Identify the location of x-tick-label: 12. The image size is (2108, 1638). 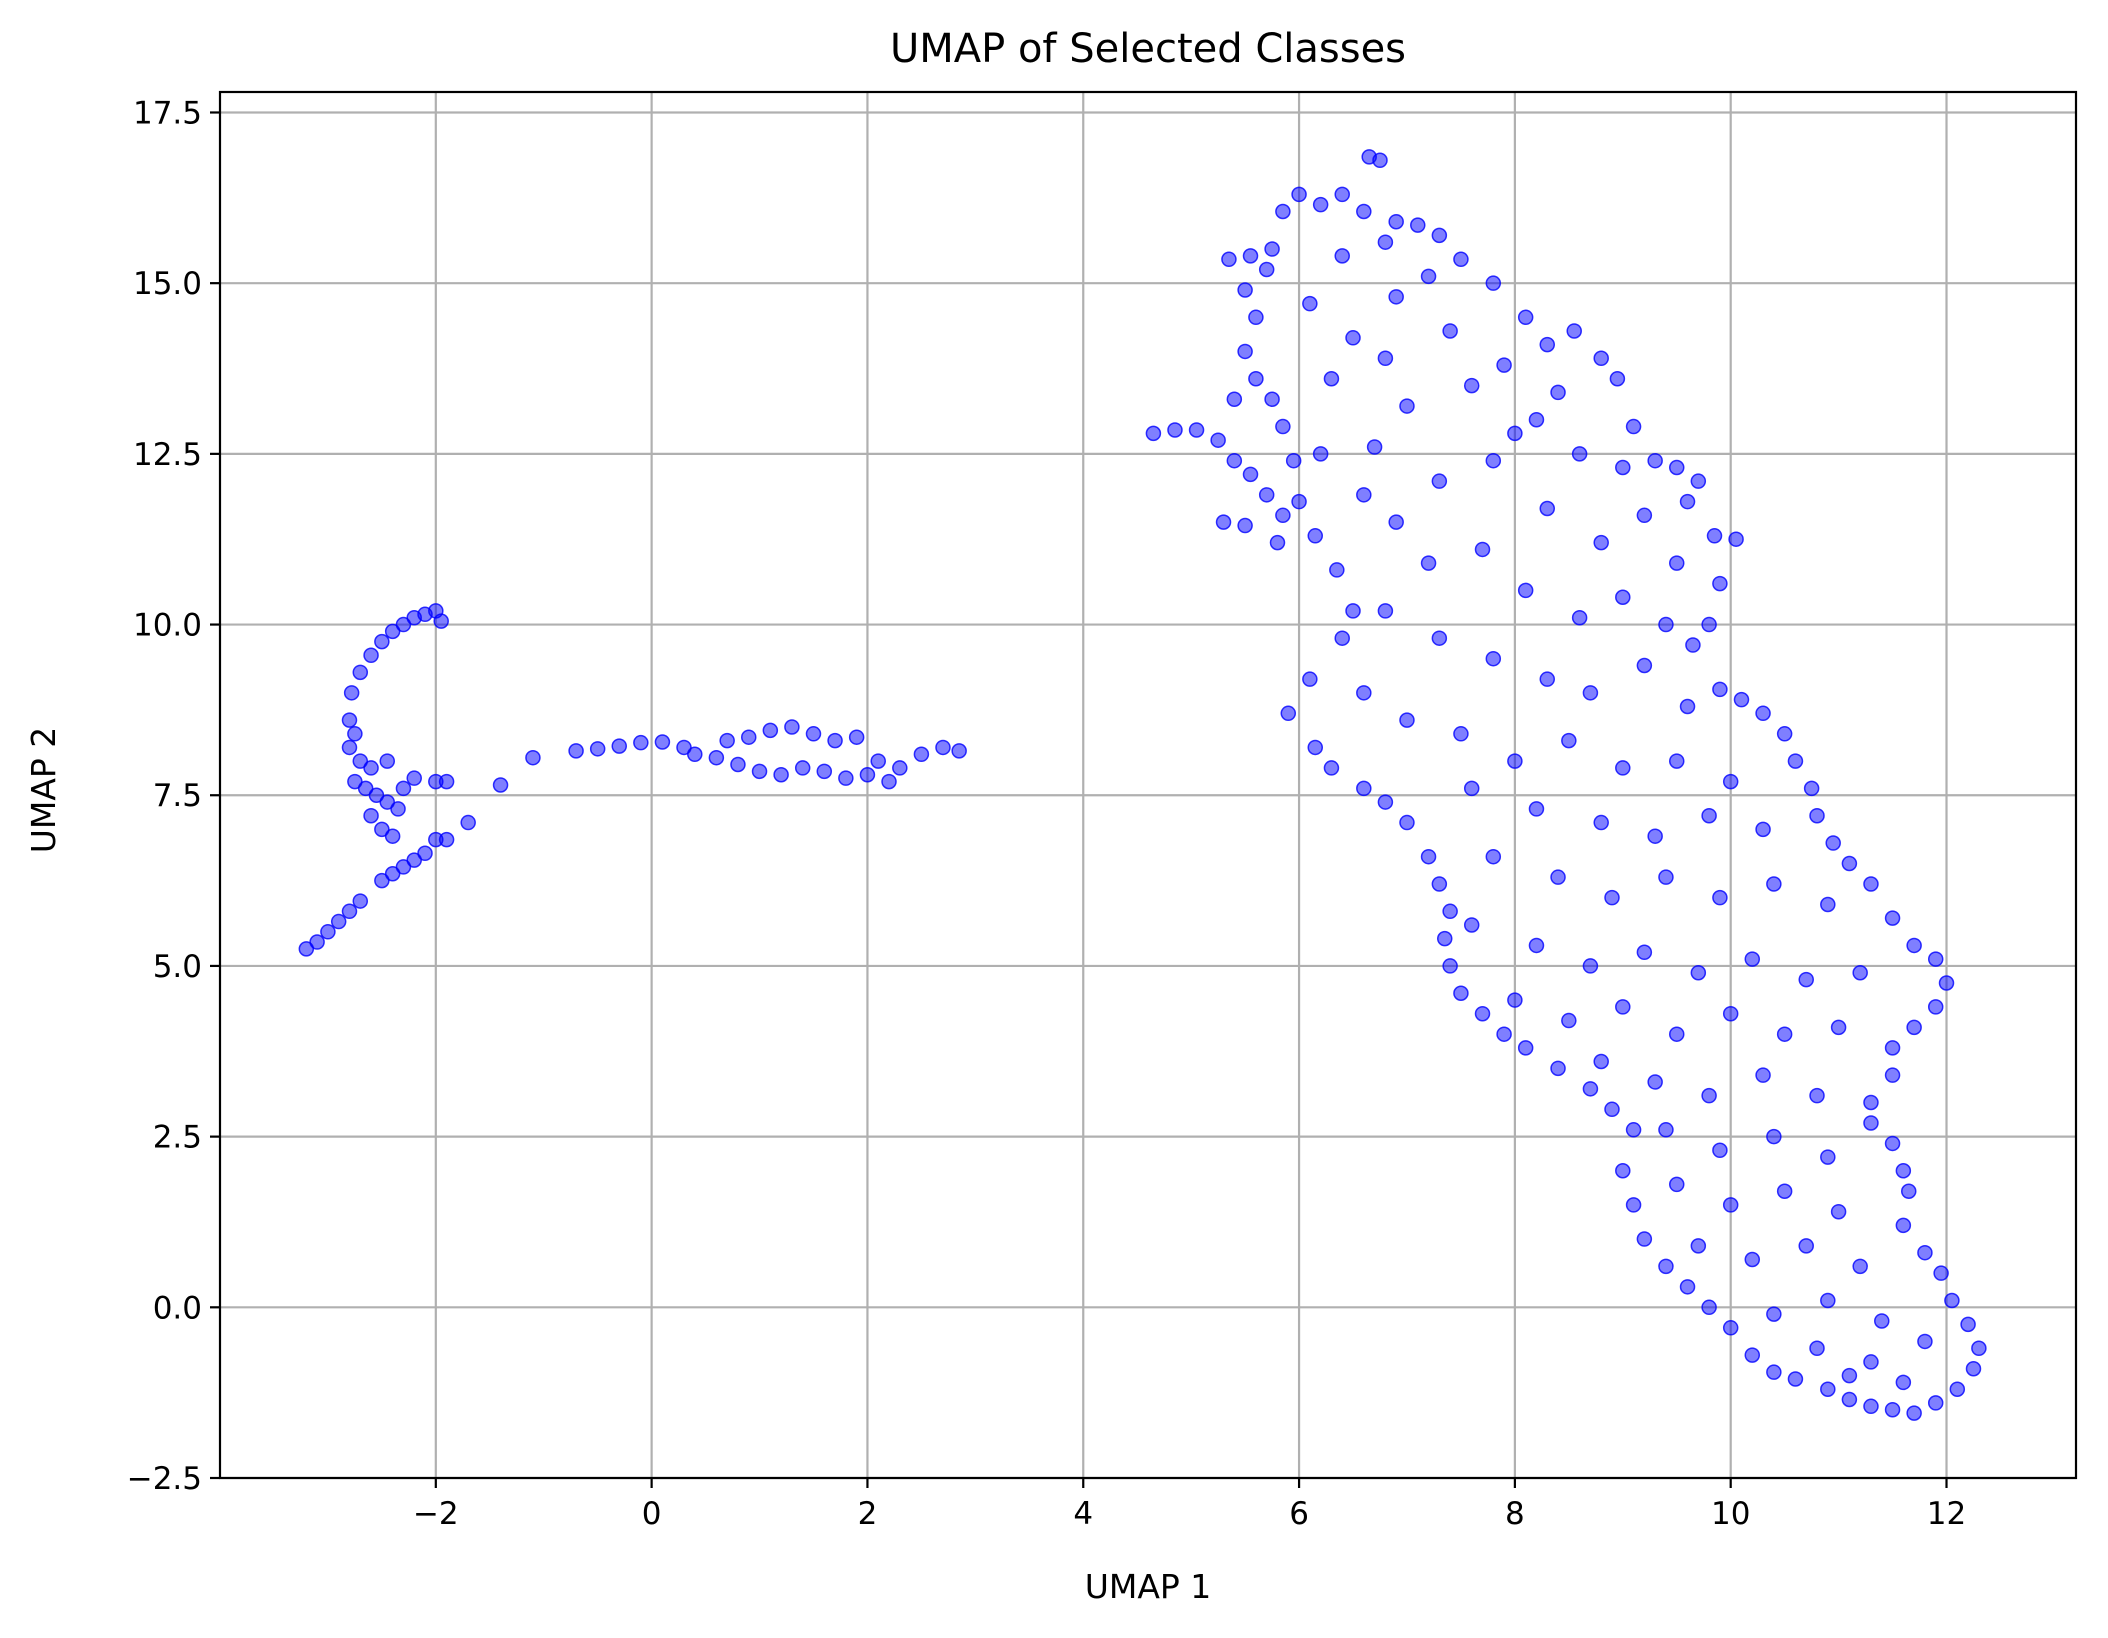
(1946, 1514).